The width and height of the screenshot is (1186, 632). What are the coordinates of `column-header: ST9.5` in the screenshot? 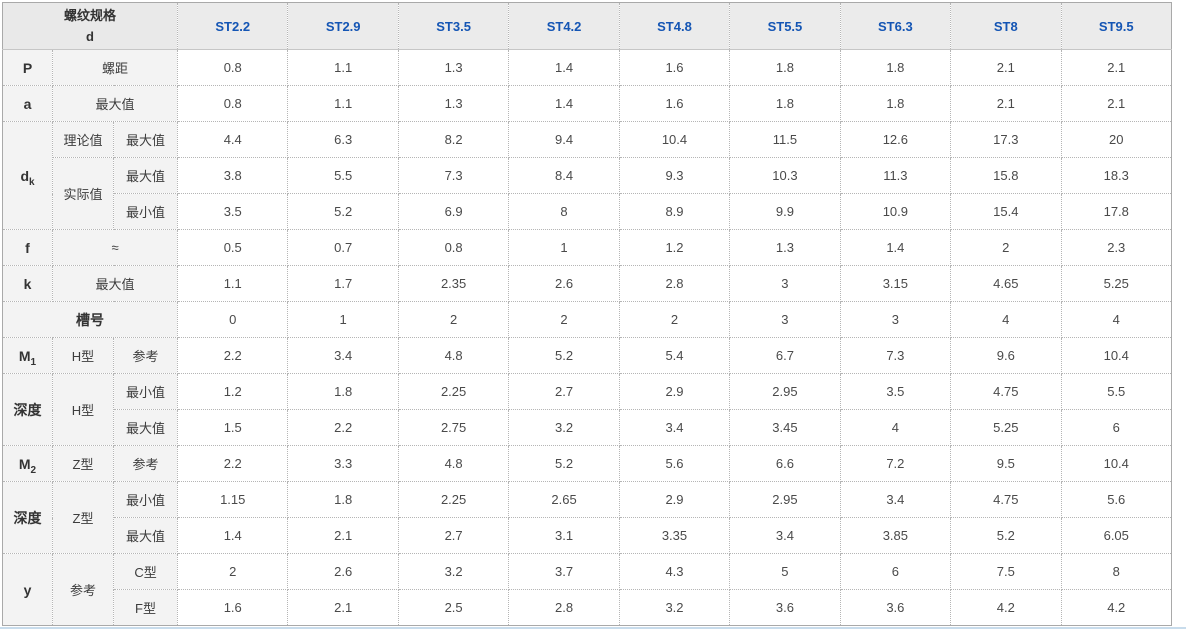 It's located at (1116, 26).